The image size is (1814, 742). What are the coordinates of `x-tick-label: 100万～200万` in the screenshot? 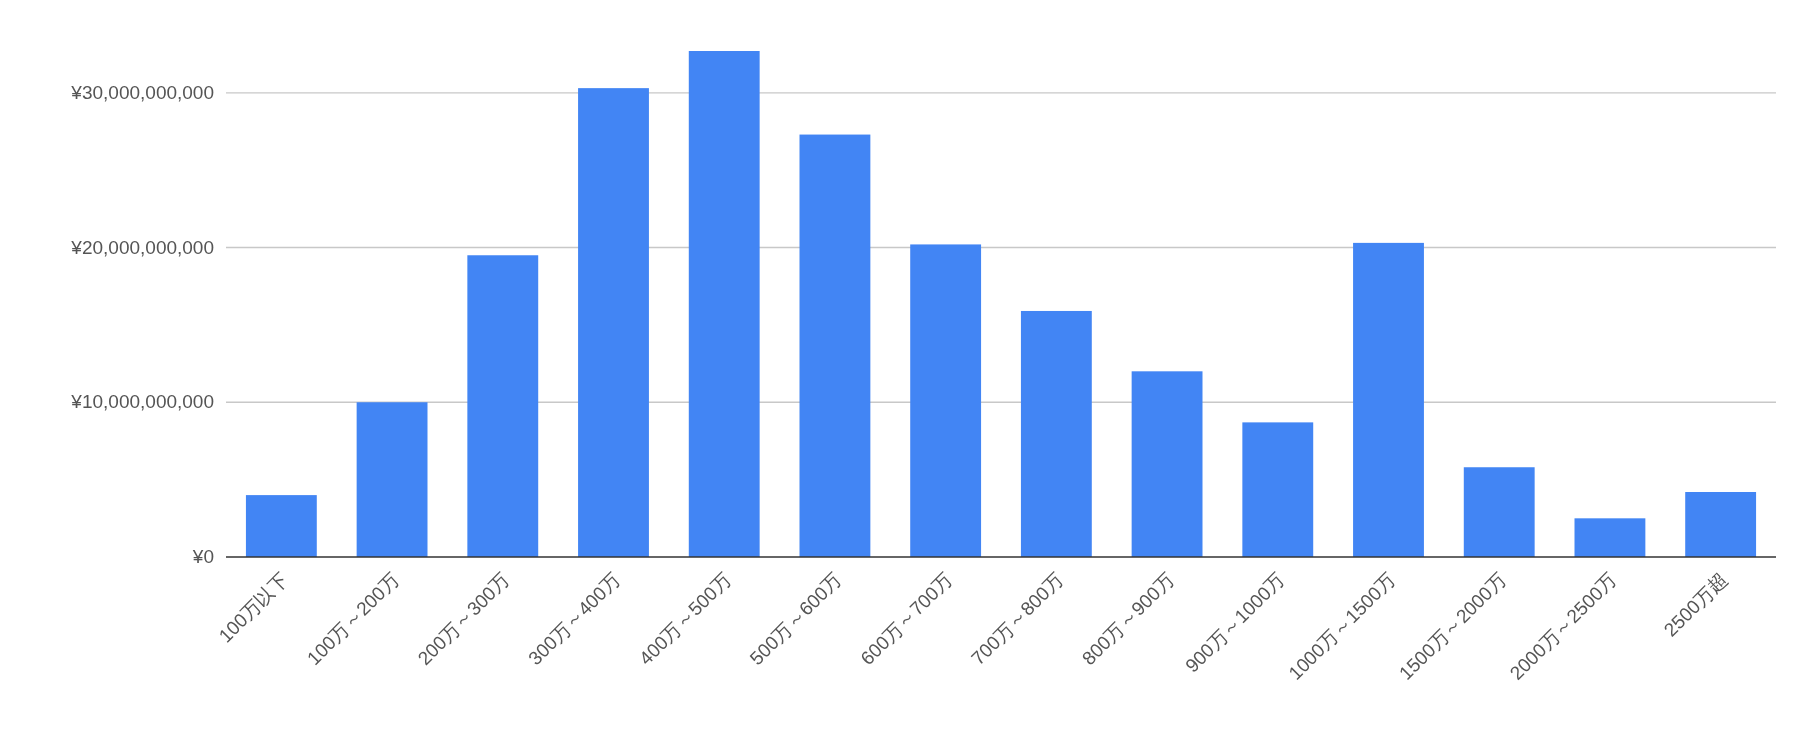 It's located at (352, 618).